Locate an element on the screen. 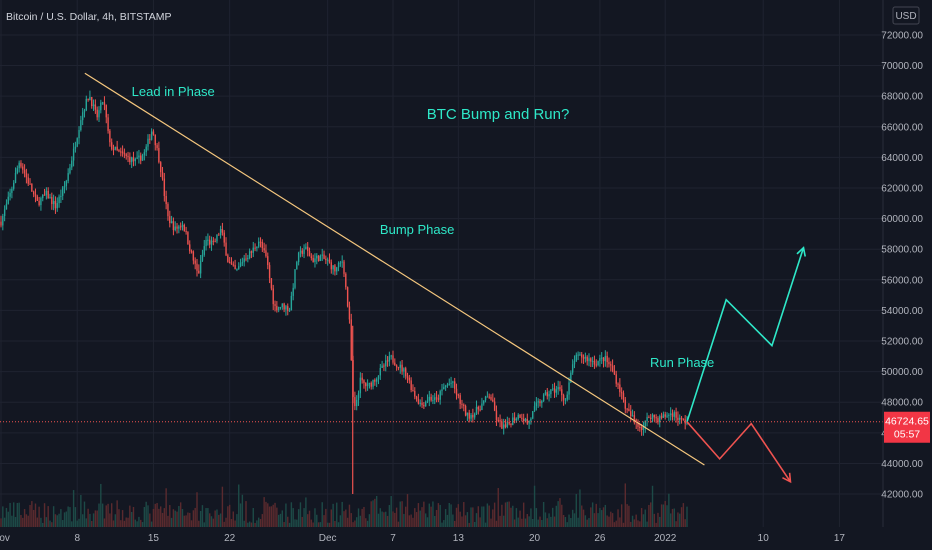 This screenshot has height=550, width=932. currency-badge: USD is located at coordinates (906, 15).